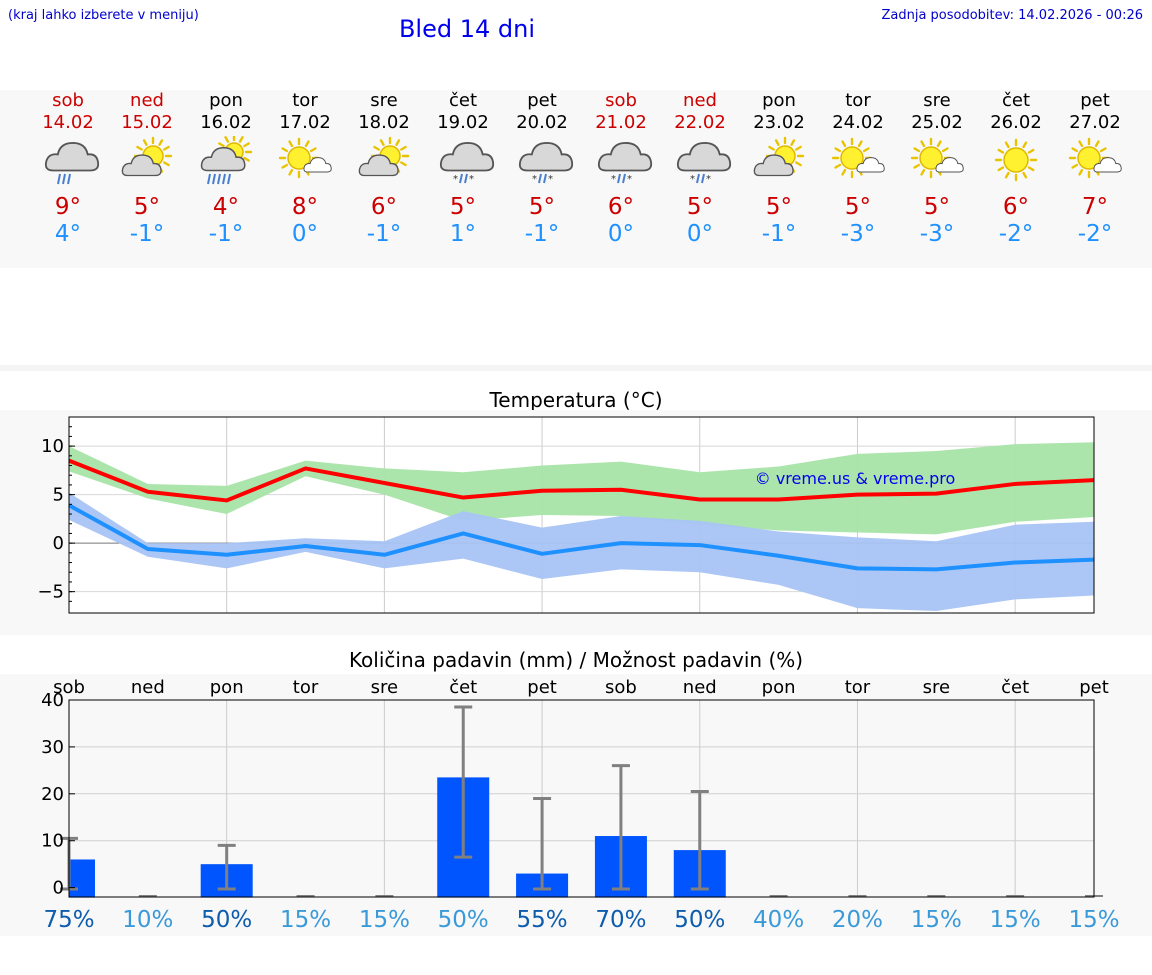 The width and height of the screenshot is (1152, 975). Describe the element at coordinates (576, 368) in the screenshot. I see `divider` at that location.